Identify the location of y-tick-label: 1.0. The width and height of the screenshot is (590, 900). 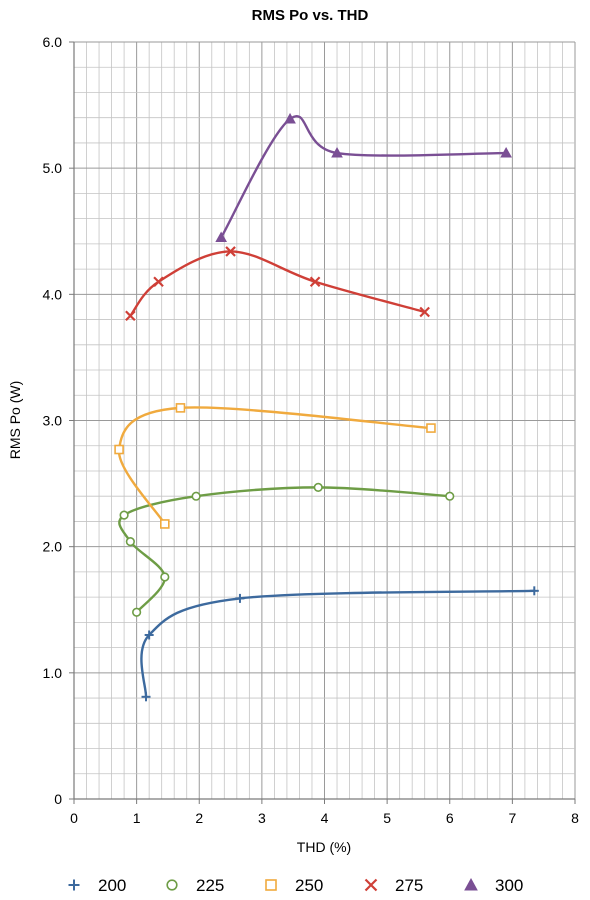
(53, 673).